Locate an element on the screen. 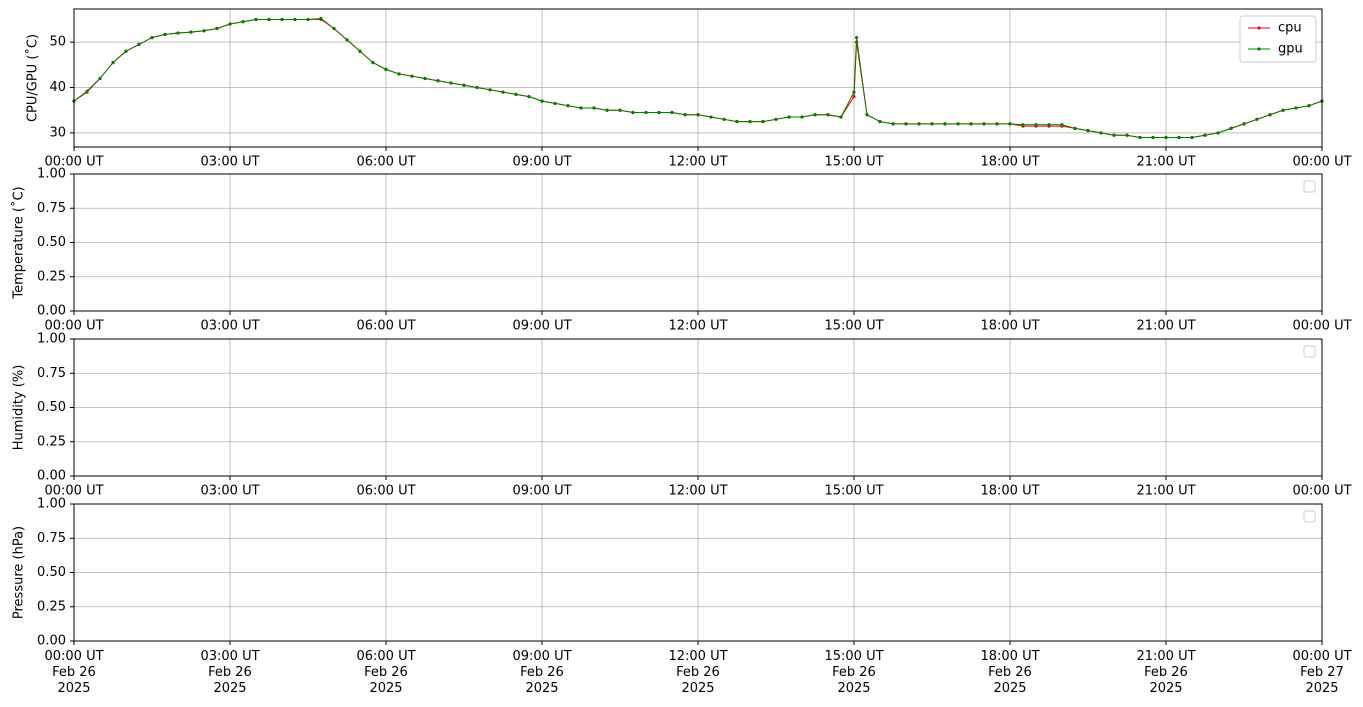  x-tick-label: 03:00 UT Feb 26 2025 is located at coordinates (229, 672).